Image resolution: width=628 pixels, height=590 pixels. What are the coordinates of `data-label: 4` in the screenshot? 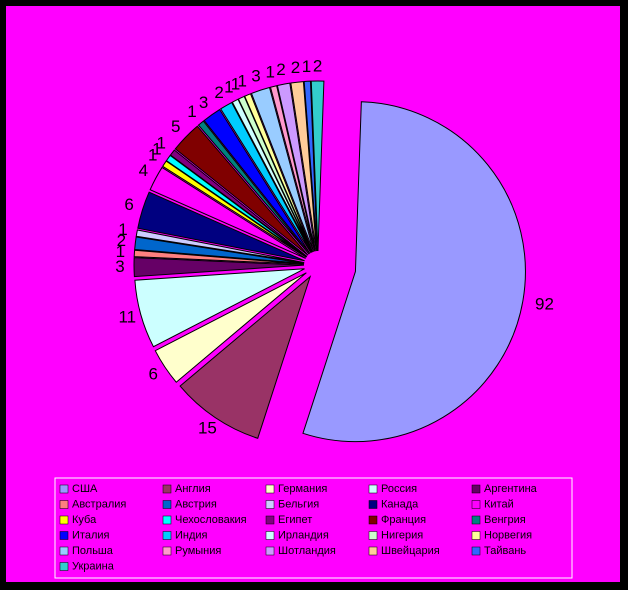 It's located at (143, 170).